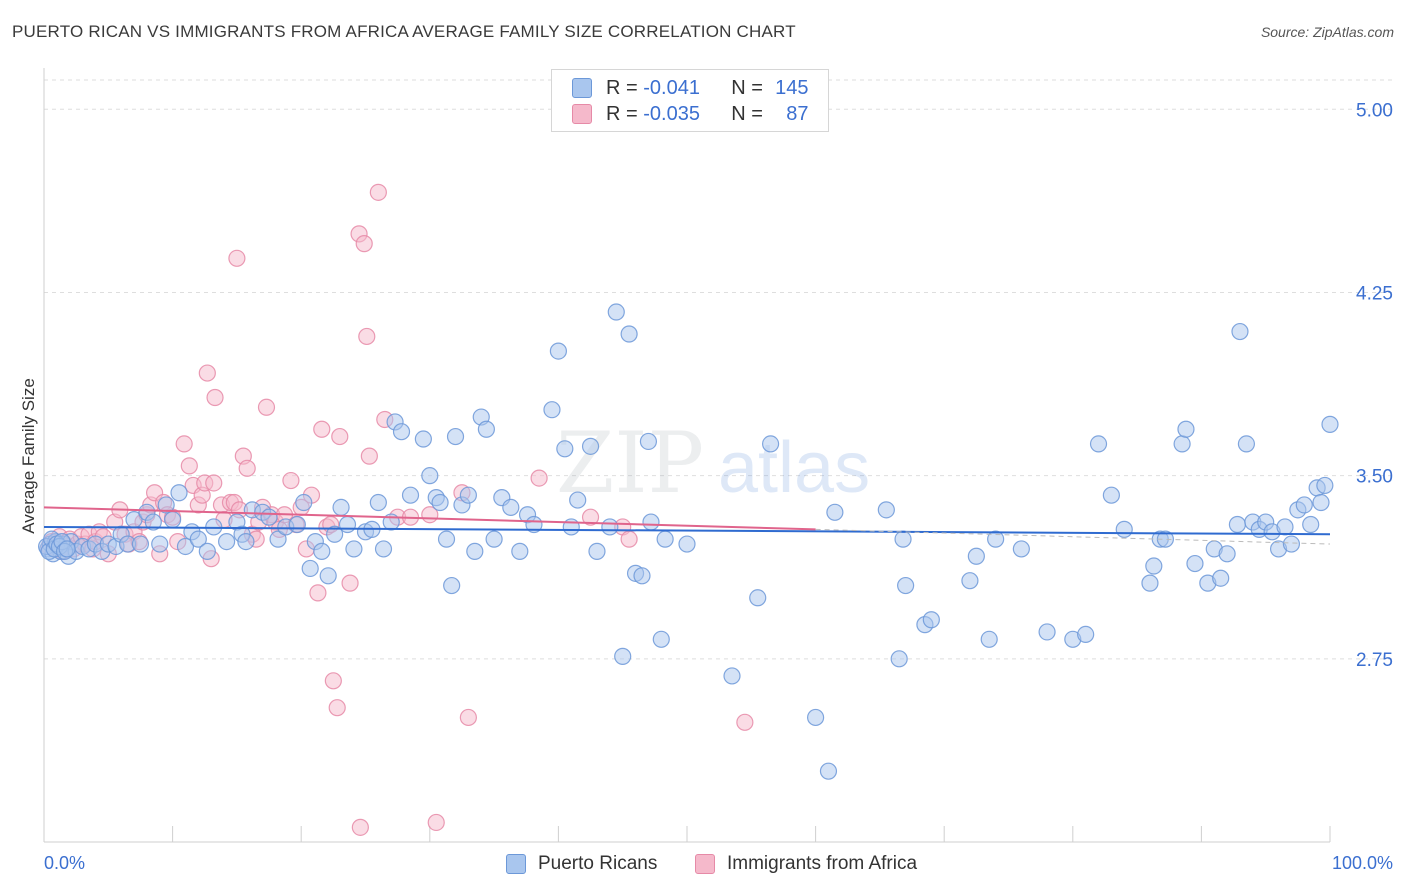 The width and height of the screenshot is (1406, 892). What do you see at coordinates (429, 518) in the screenshot?
I see `trend-line-immigrants-from-africa` at bounding box center [429, 518].